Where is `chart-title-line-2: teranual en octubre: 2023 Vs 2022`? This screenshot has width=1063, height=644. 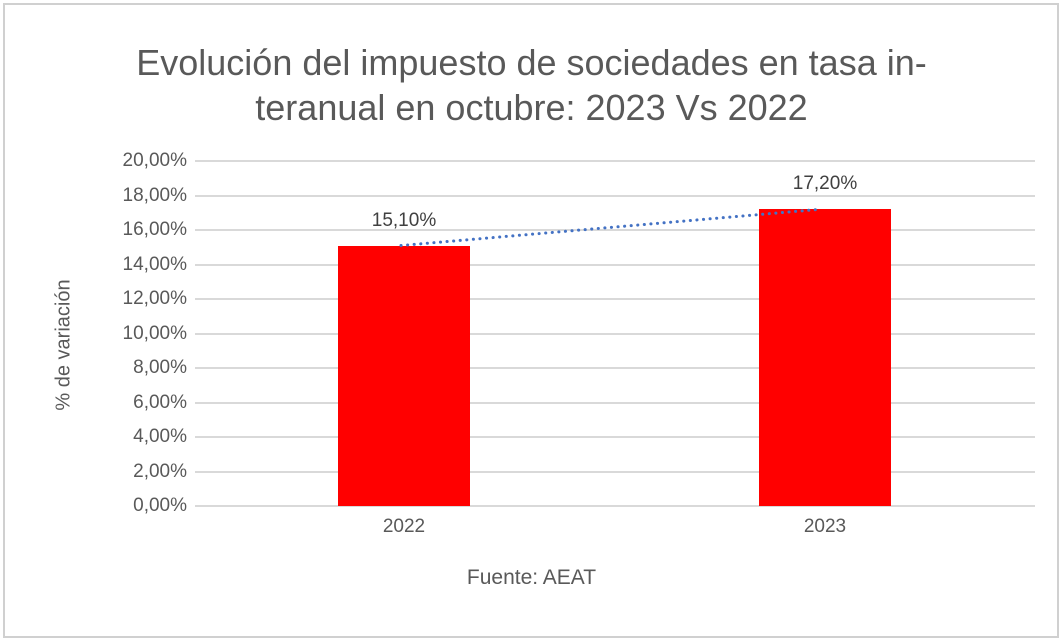 chart-title-line-2: teranual en octubre: 2023 Vs 2022 is located at coordinates (531, 107).